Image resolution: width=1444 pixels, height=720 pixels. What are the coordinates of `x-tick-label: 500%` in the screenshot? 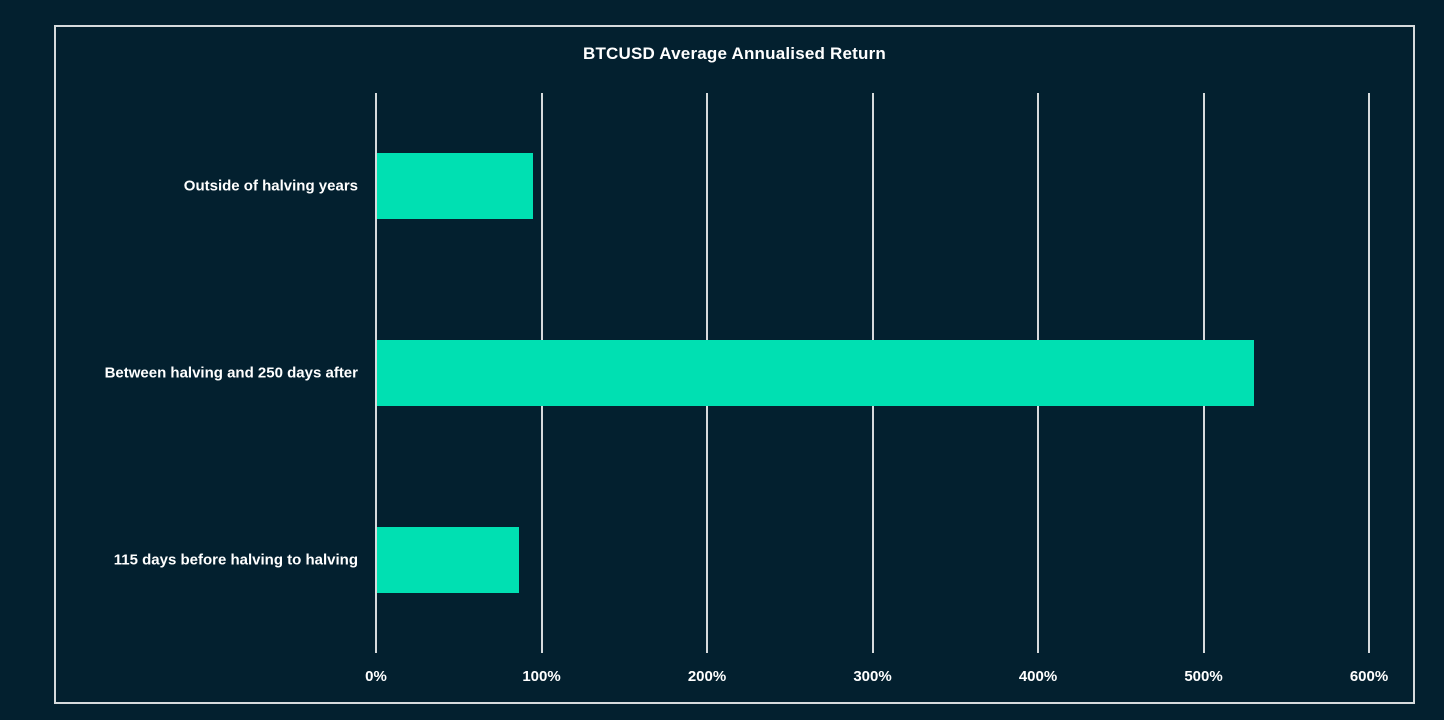 It's located at (1203, 676).